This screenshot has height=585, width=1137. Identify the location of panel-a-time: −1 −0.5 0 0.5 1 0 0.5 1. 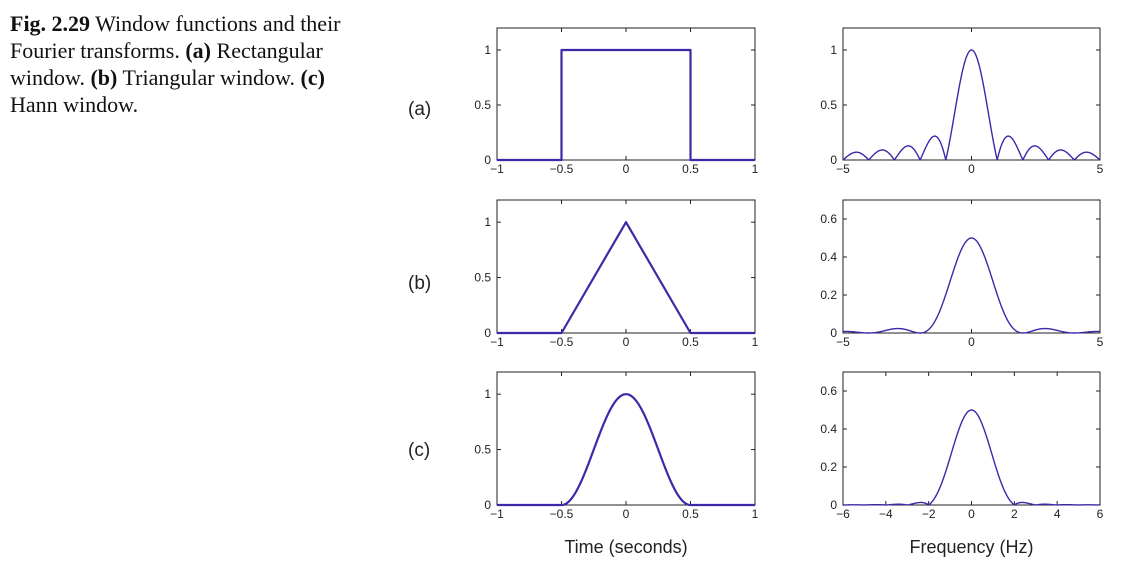
(616, 101).